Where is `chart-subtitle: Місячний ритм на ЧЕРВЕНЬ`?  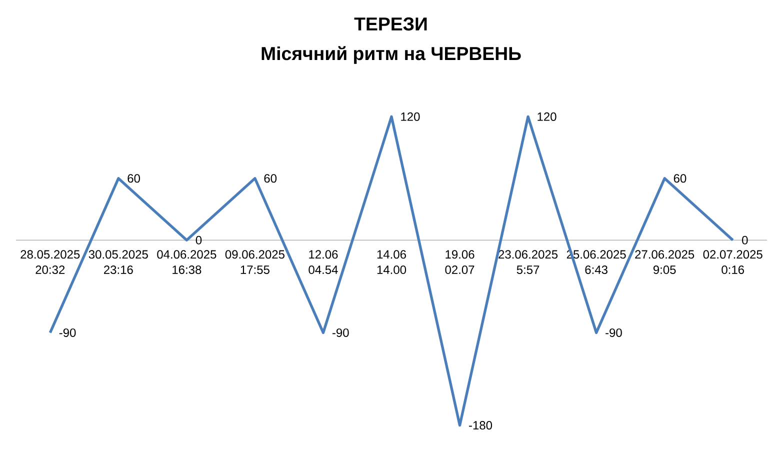
chart-subtitle: Місячний ритм на ЧЕРВЕНЬ is located at coordinates (391, 55).